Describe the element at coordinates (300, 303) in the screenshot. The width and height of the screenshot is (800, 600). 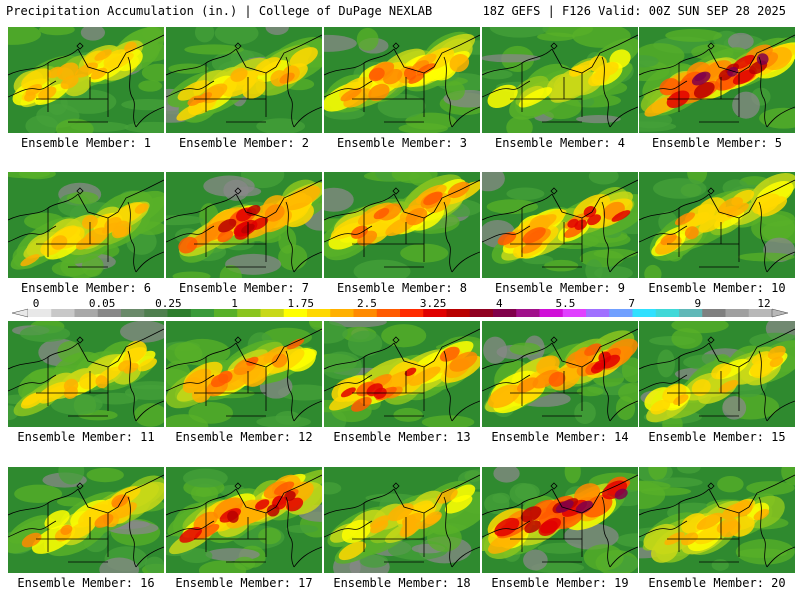
I see `colorbar-tick-label: 1.75` at that location.